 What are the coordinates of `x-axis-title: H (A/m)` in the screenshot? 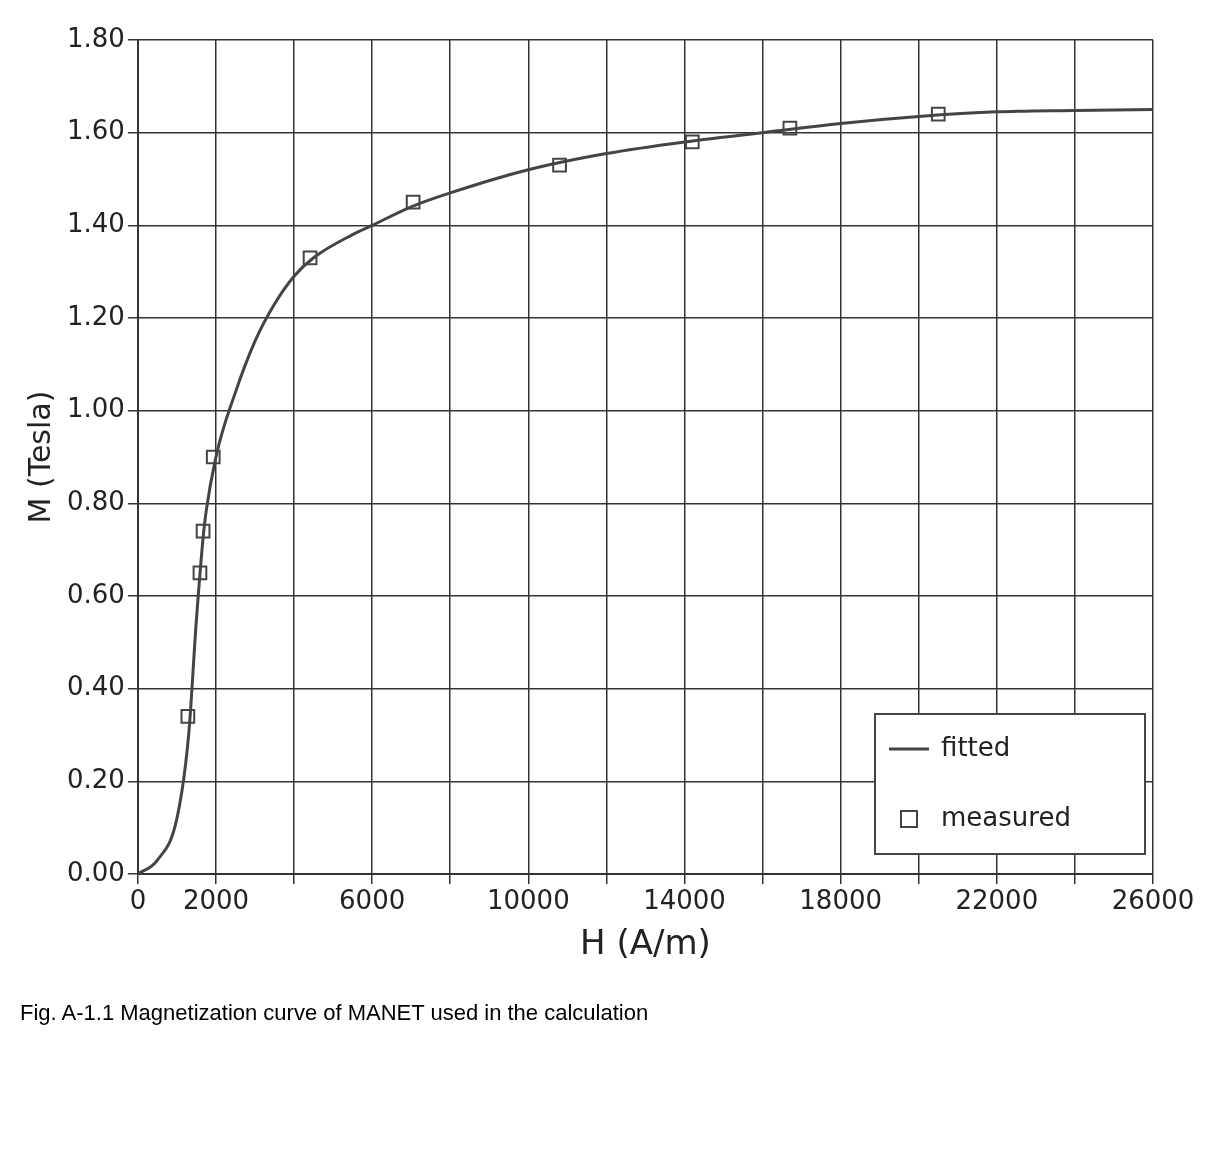 It's located at (645, 942).